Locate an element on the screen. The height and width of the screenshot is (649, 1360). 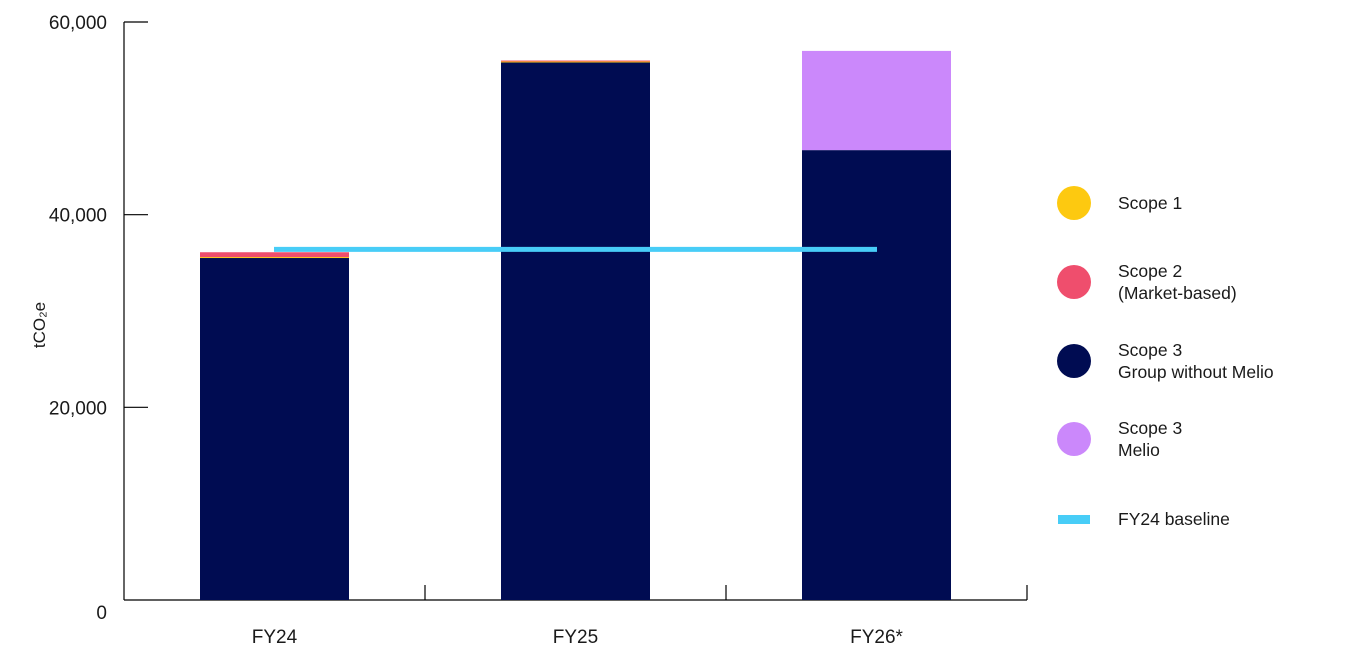
legend-label: Scope 1 is located at coordinates (1150, 203).